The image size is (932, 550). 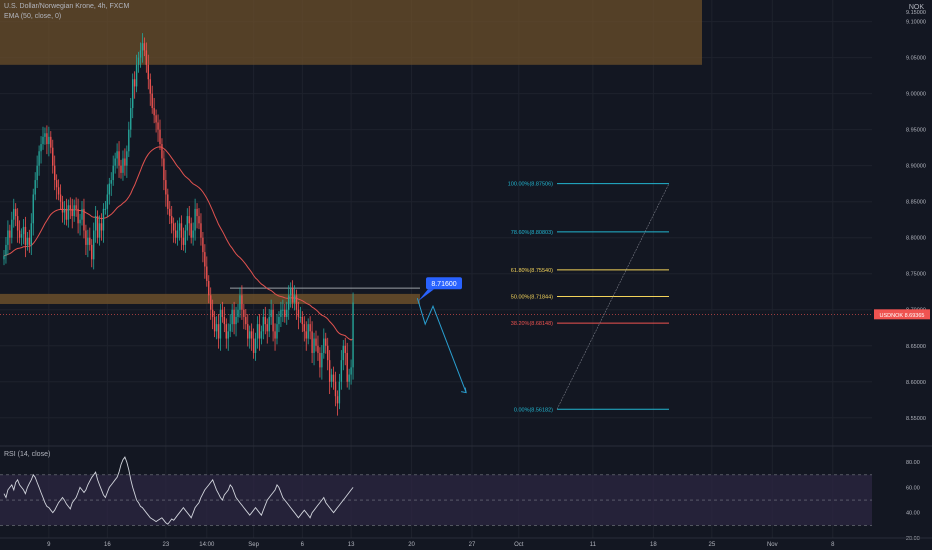 I want to click on price-tick-label: 8.55000, so click(x=916, y=419).